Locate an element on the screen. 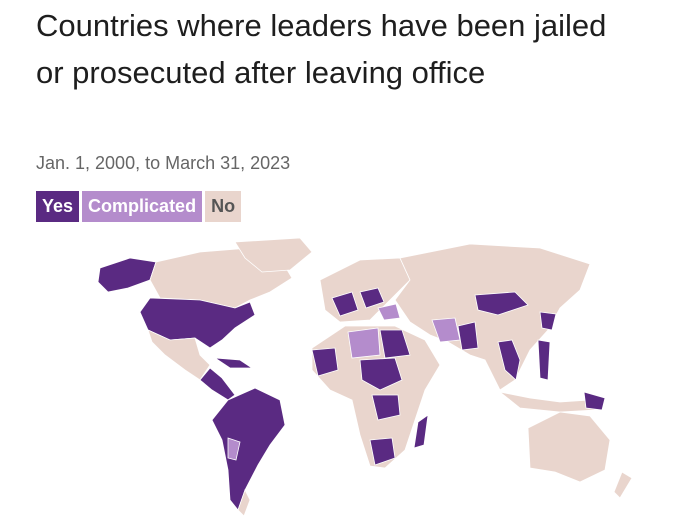  subtitle: Jan. 1, 2000, to March 31, 2023 is located at coordinates (163, 163).